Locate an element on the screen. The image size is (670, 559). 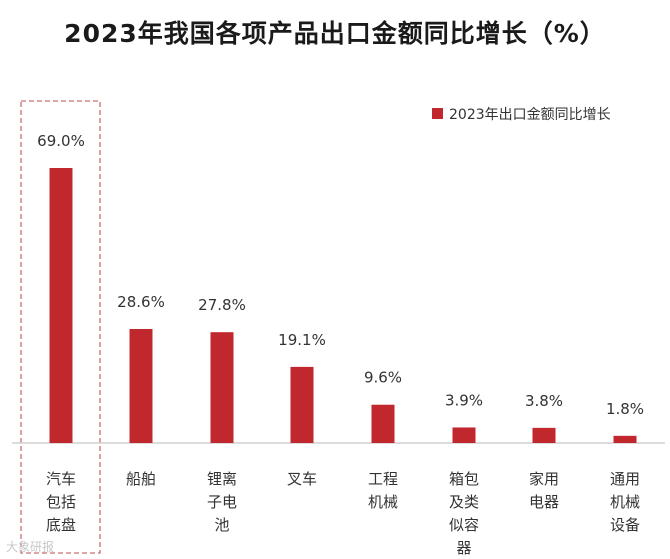
x-tick-label-1: 汽车包括底盘 is located at coordinates (61, 502).